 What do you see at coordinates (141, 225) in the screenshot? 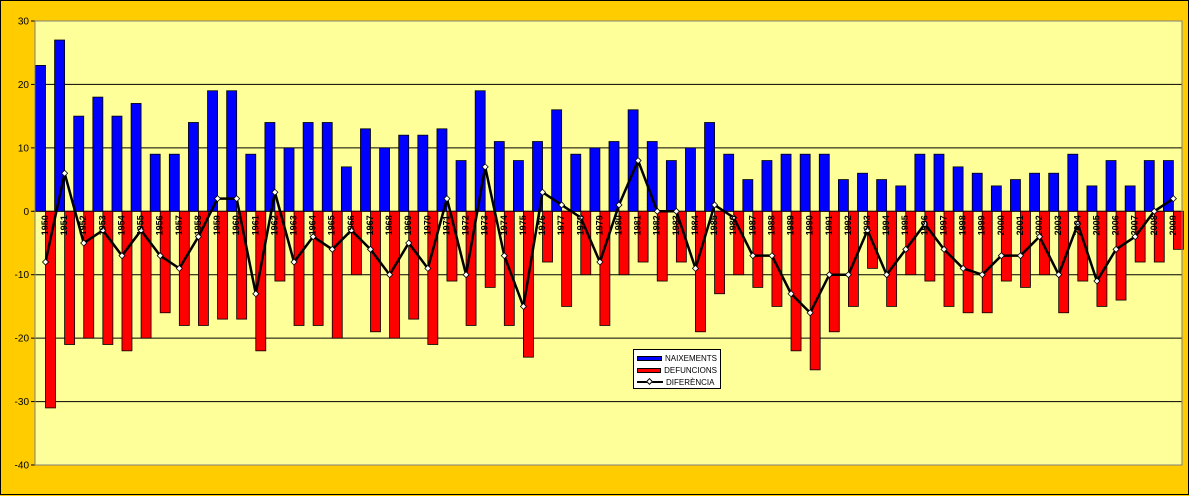
I see `x-tick-label: 1955` at bounding box center [141, 225].